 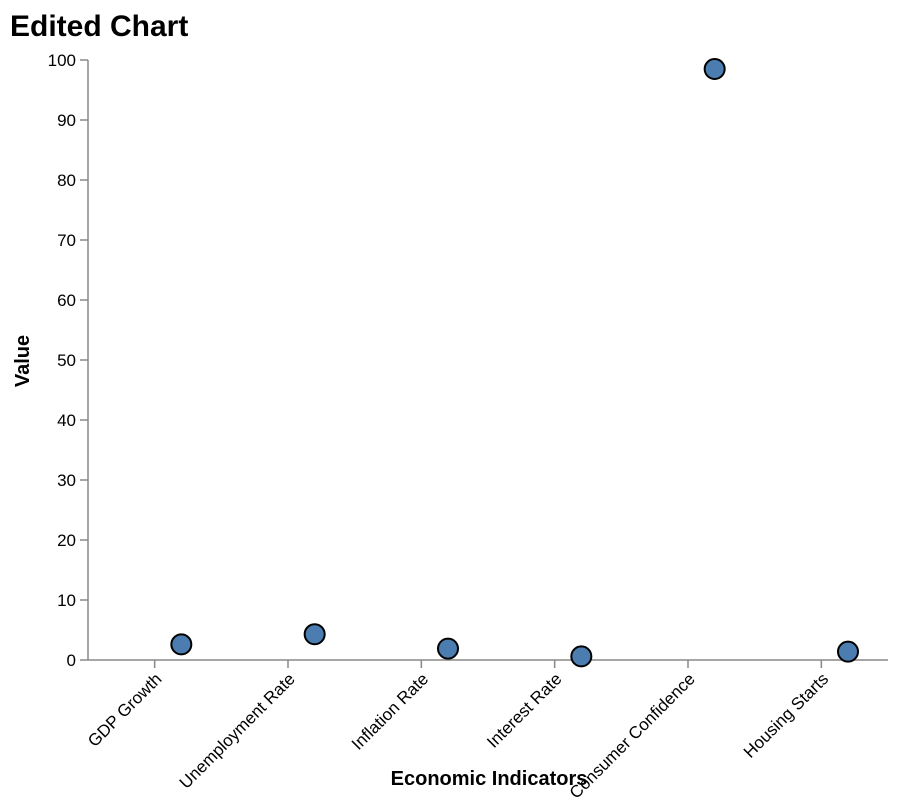 I want to click on y-tick-label: 90, so click(x=66, y=120).